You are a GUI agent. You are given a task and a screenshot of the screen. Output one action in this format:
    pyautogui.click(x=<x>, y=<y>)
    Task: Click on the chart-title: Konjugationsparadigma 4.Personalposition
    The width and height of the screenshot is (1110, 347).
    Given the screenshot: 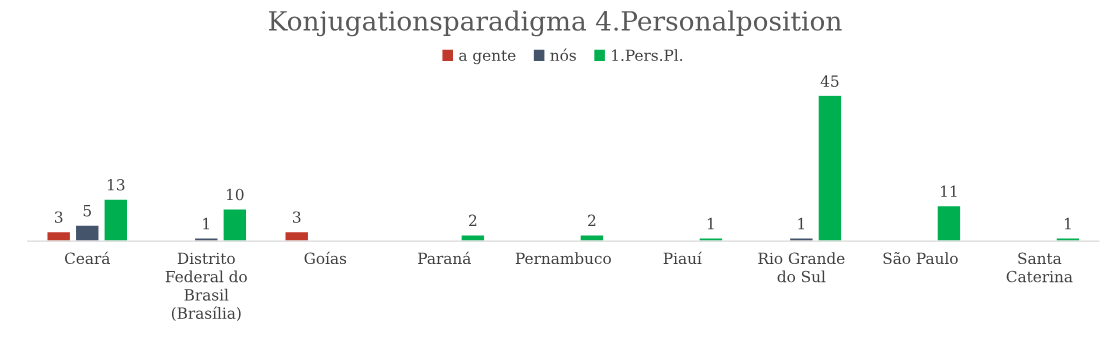 What is the action you would take?
    pyautogui.click(x=555, y=23)
    